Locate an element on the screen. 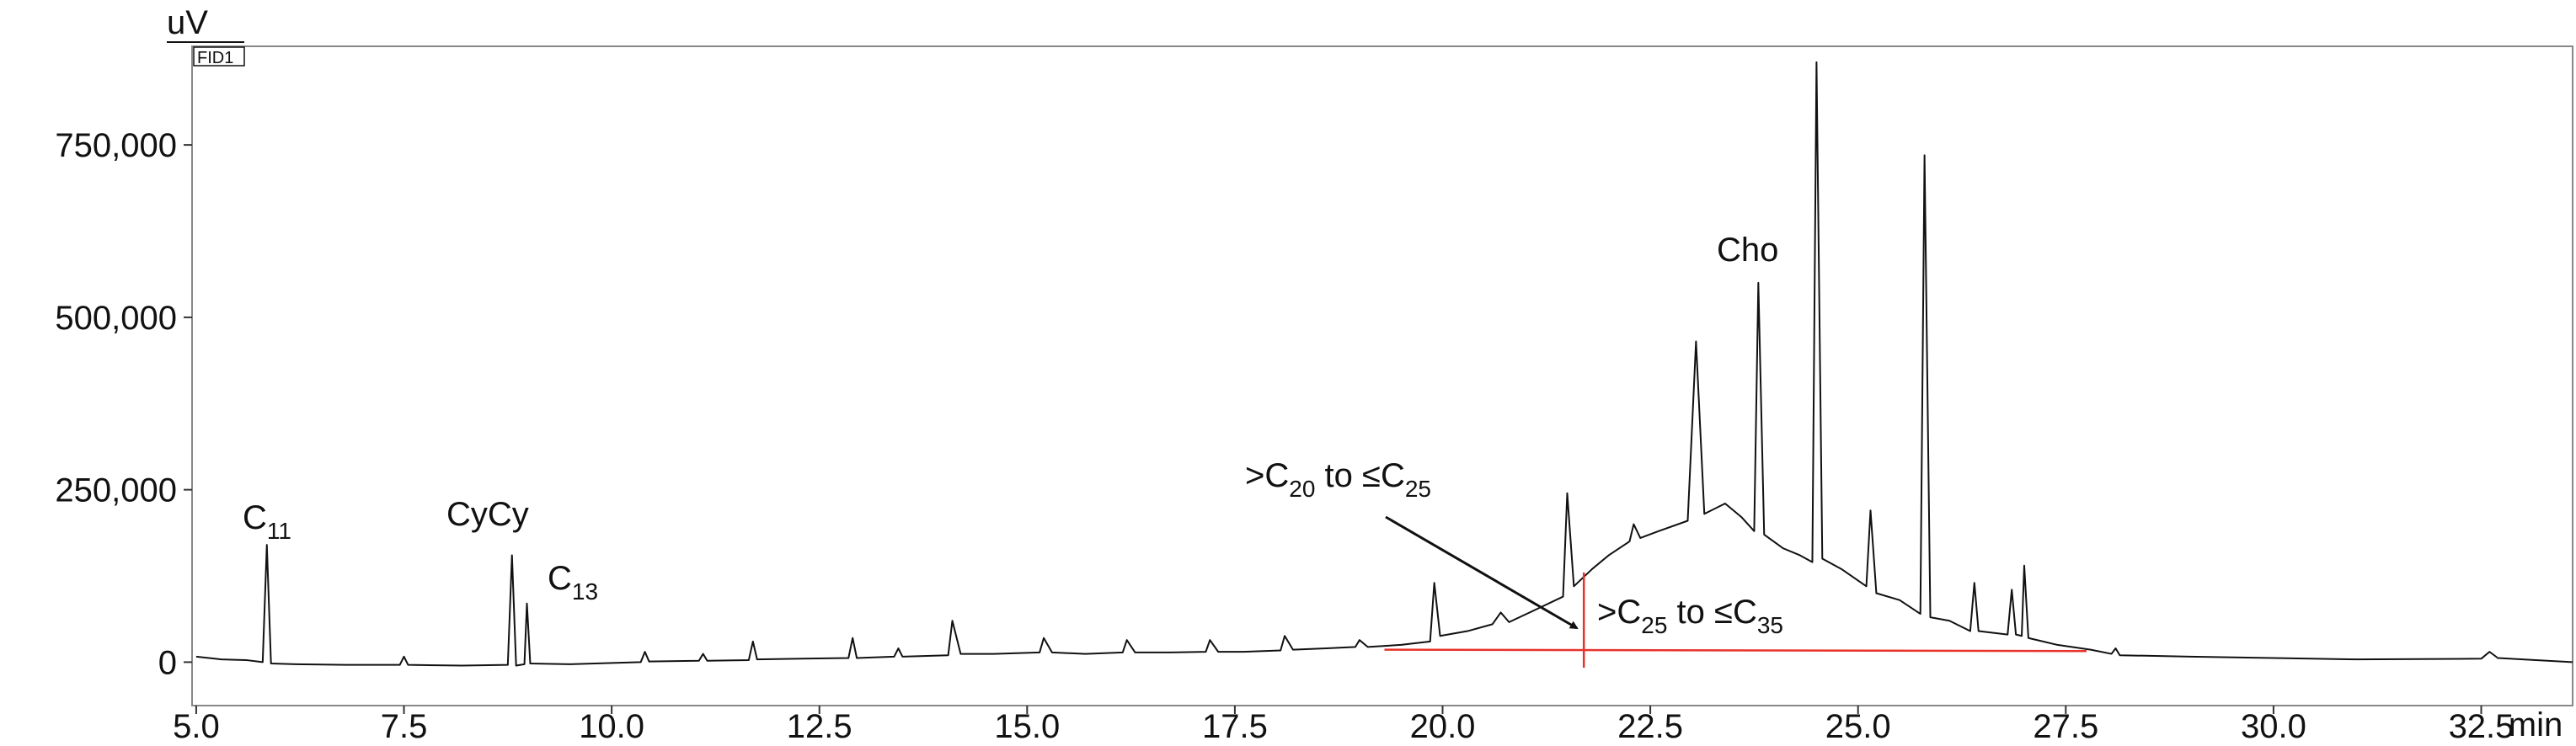 This screenshot has height=746, width=2576. annotation-text: CyCy is located at coordinates (487, 514).